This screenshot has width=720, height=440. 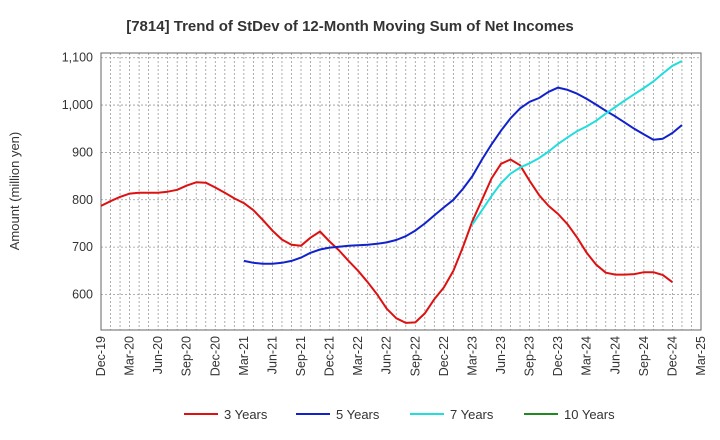 I want to click on legend-label: 3 Years, so click(x=246, y=414).